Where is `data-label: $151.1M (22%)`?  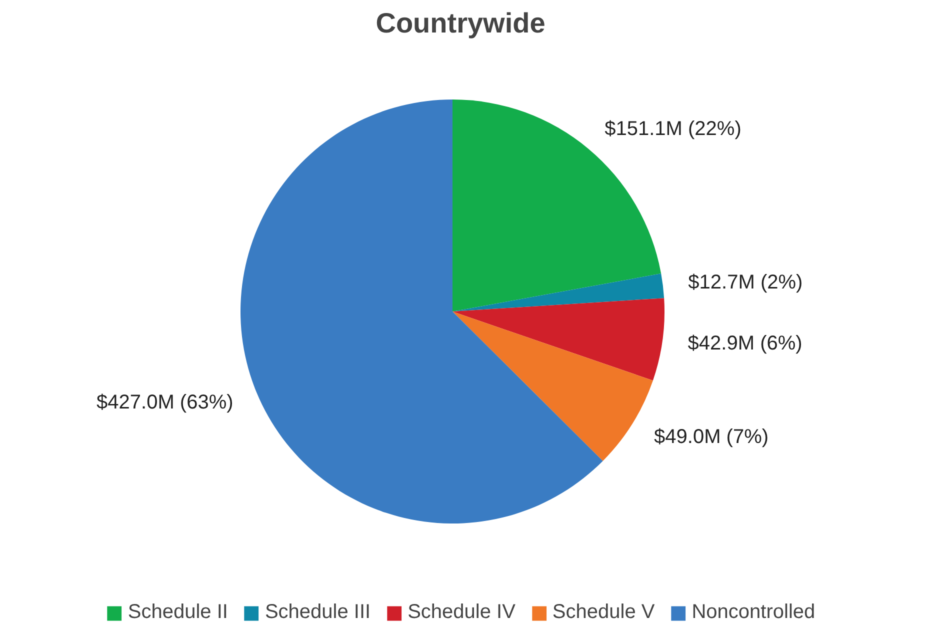 data-label: $151.1M (22%) is located at coordinates (673, 129).